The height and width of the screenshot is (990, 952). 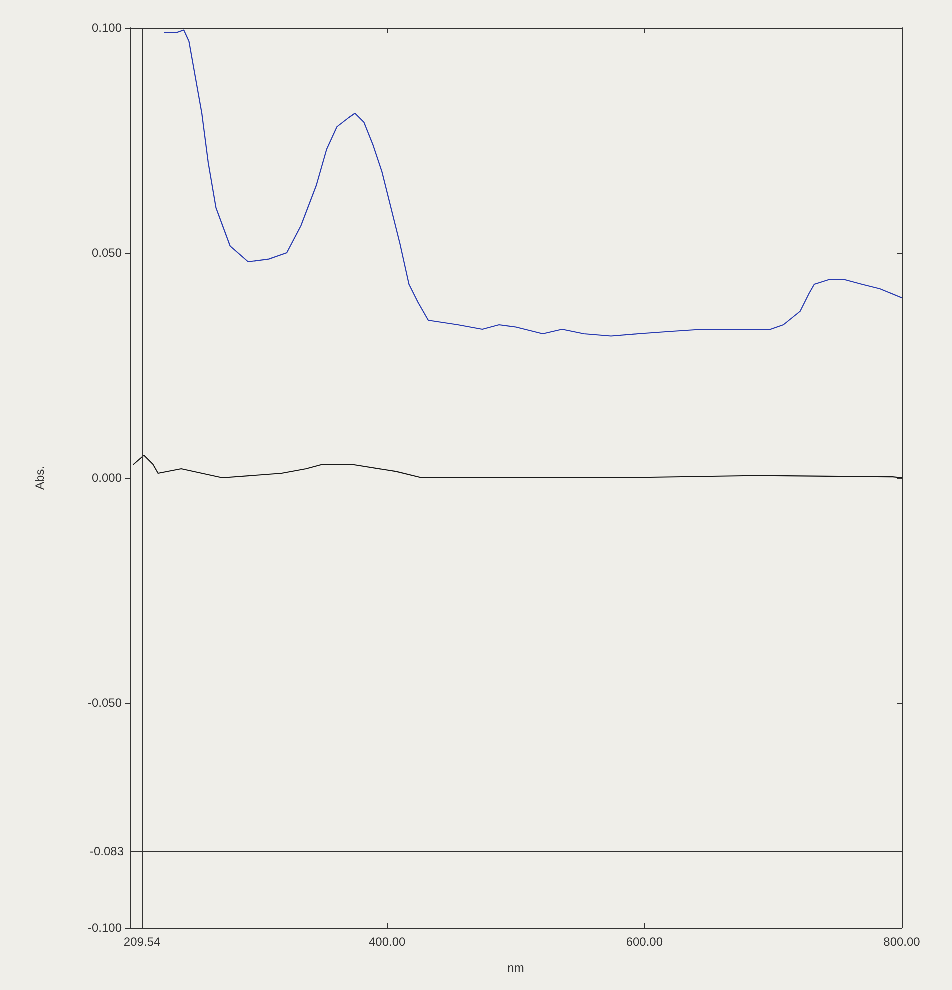 What do you see at coordinates (40, 478) in the screenshot?
I see `y-axis-title: Abs.` at bounding box center [40, 478].